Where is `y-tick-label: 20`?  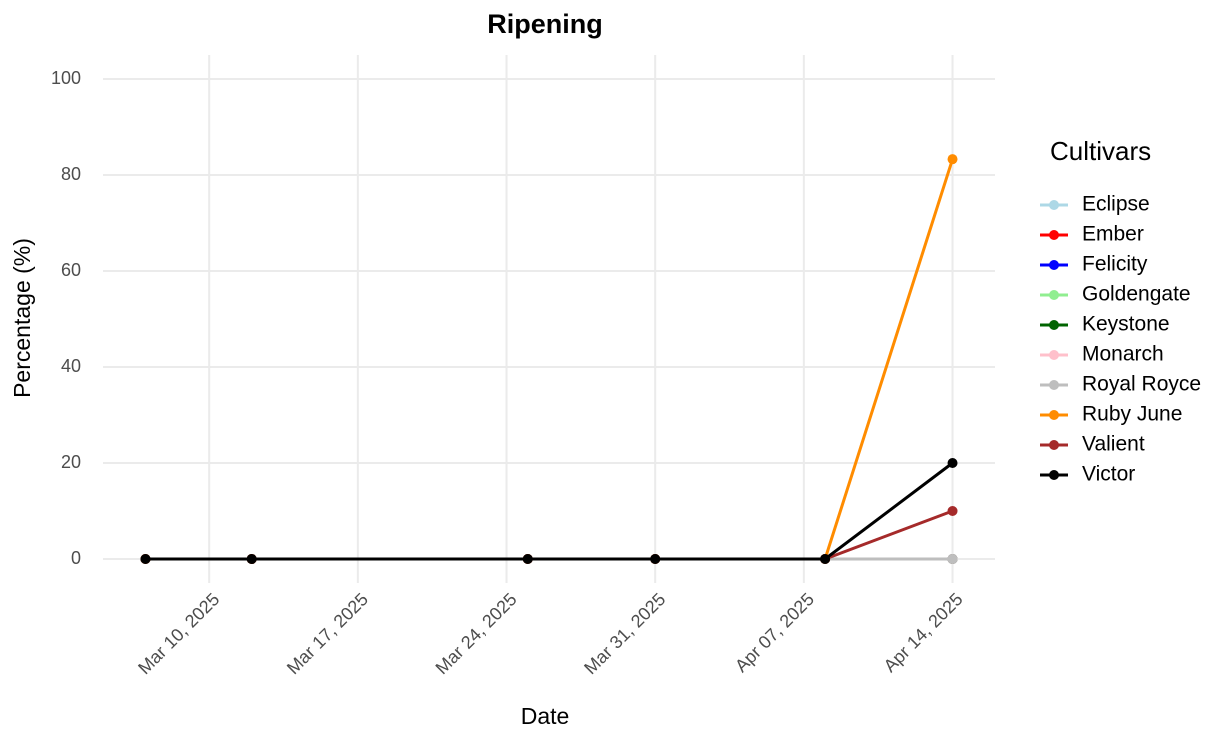
y-tick-label: 20 is located at coordinates (71, 462).